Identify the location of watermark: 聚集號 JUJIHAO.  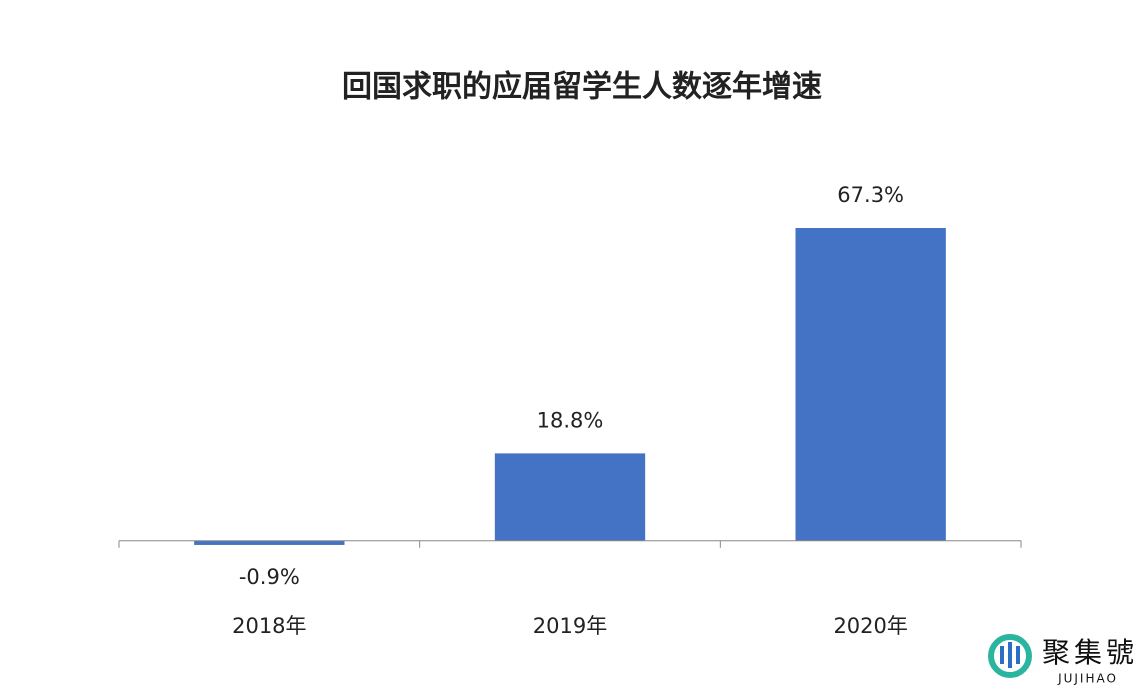
(1062, 660).